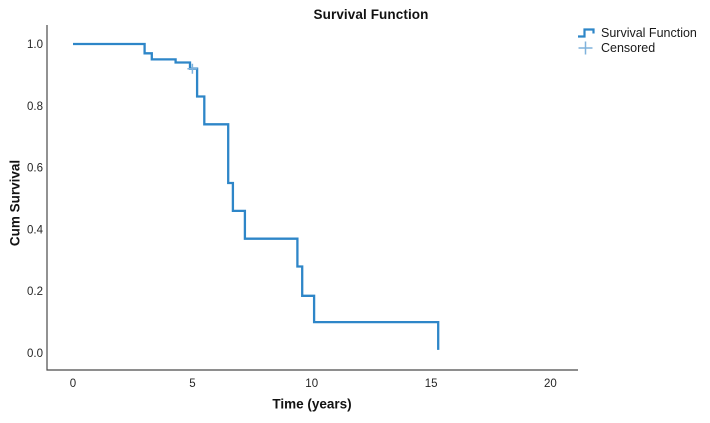 Image resolution: width=710 pixels, height=423 pixels. Describe the element at coordinates (585, 47) in the screenshot. I see `plus-icon` at that location.